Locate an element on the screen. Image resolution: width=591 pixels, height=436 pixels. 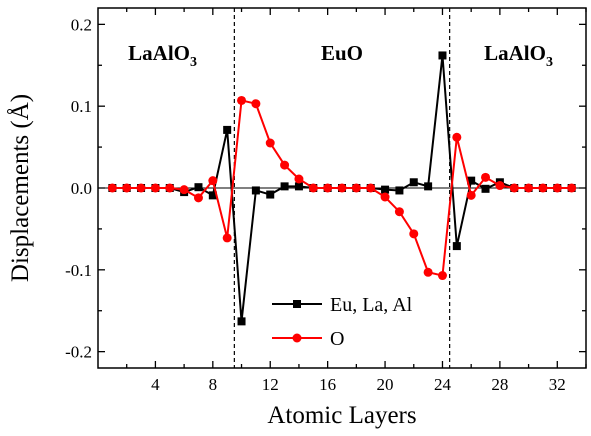
y-tick-label: 0.0 is located at coordinates (81, 188).